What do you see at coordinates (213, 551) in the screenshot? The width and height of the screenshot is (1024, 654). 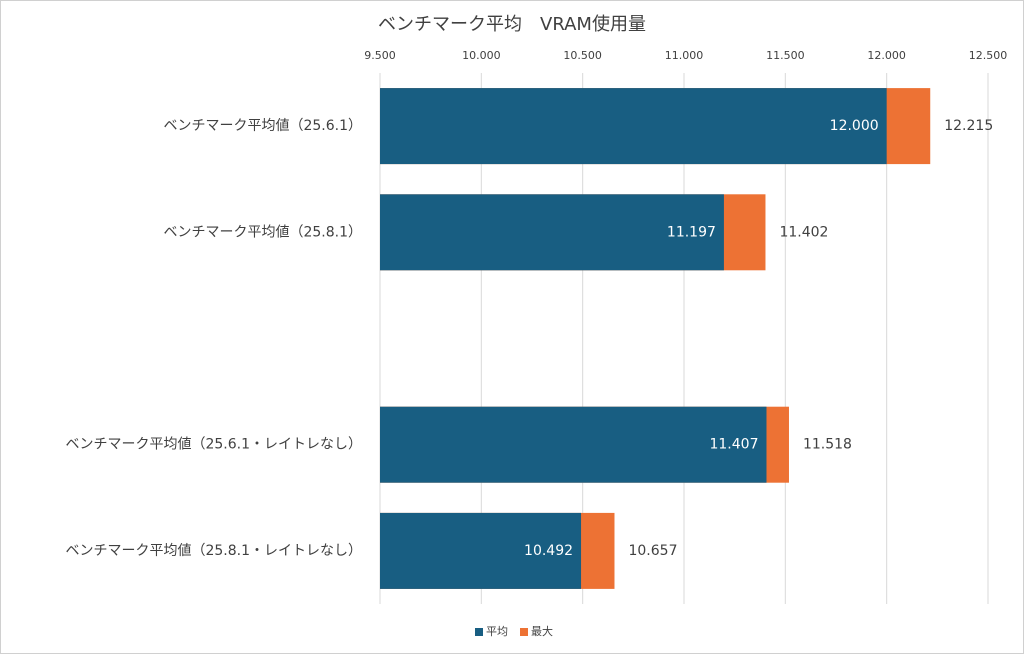 I see `y-tick-label: ベンチマーク平均値（25.8.1・レイトレなし）` at bounding box center [213, 551].